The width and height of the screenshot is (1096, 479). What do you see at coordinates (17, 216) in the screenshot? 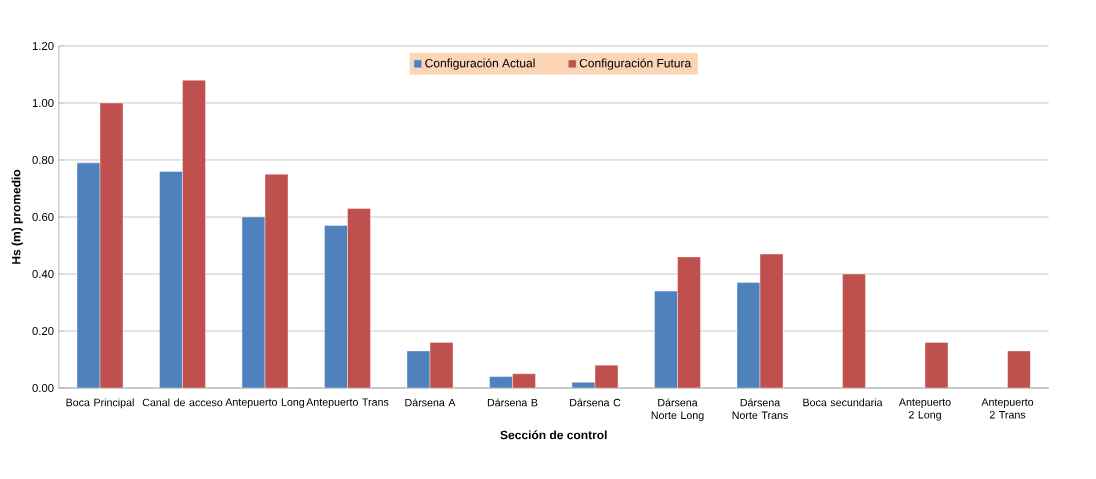
I see `y-axis-title: Hs (m) promedio` at bounding box center [17, 216].